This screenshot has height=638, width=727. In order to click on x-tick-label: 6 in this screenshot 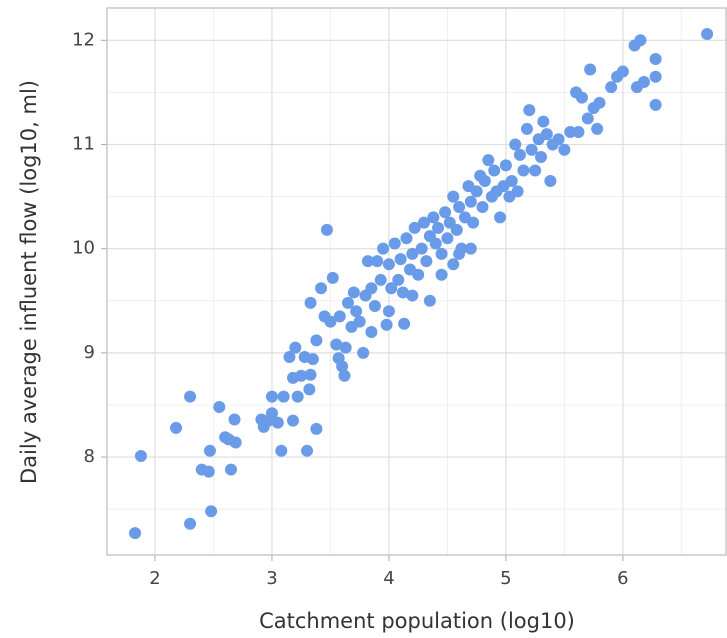, I will do `click(622, 578)`.